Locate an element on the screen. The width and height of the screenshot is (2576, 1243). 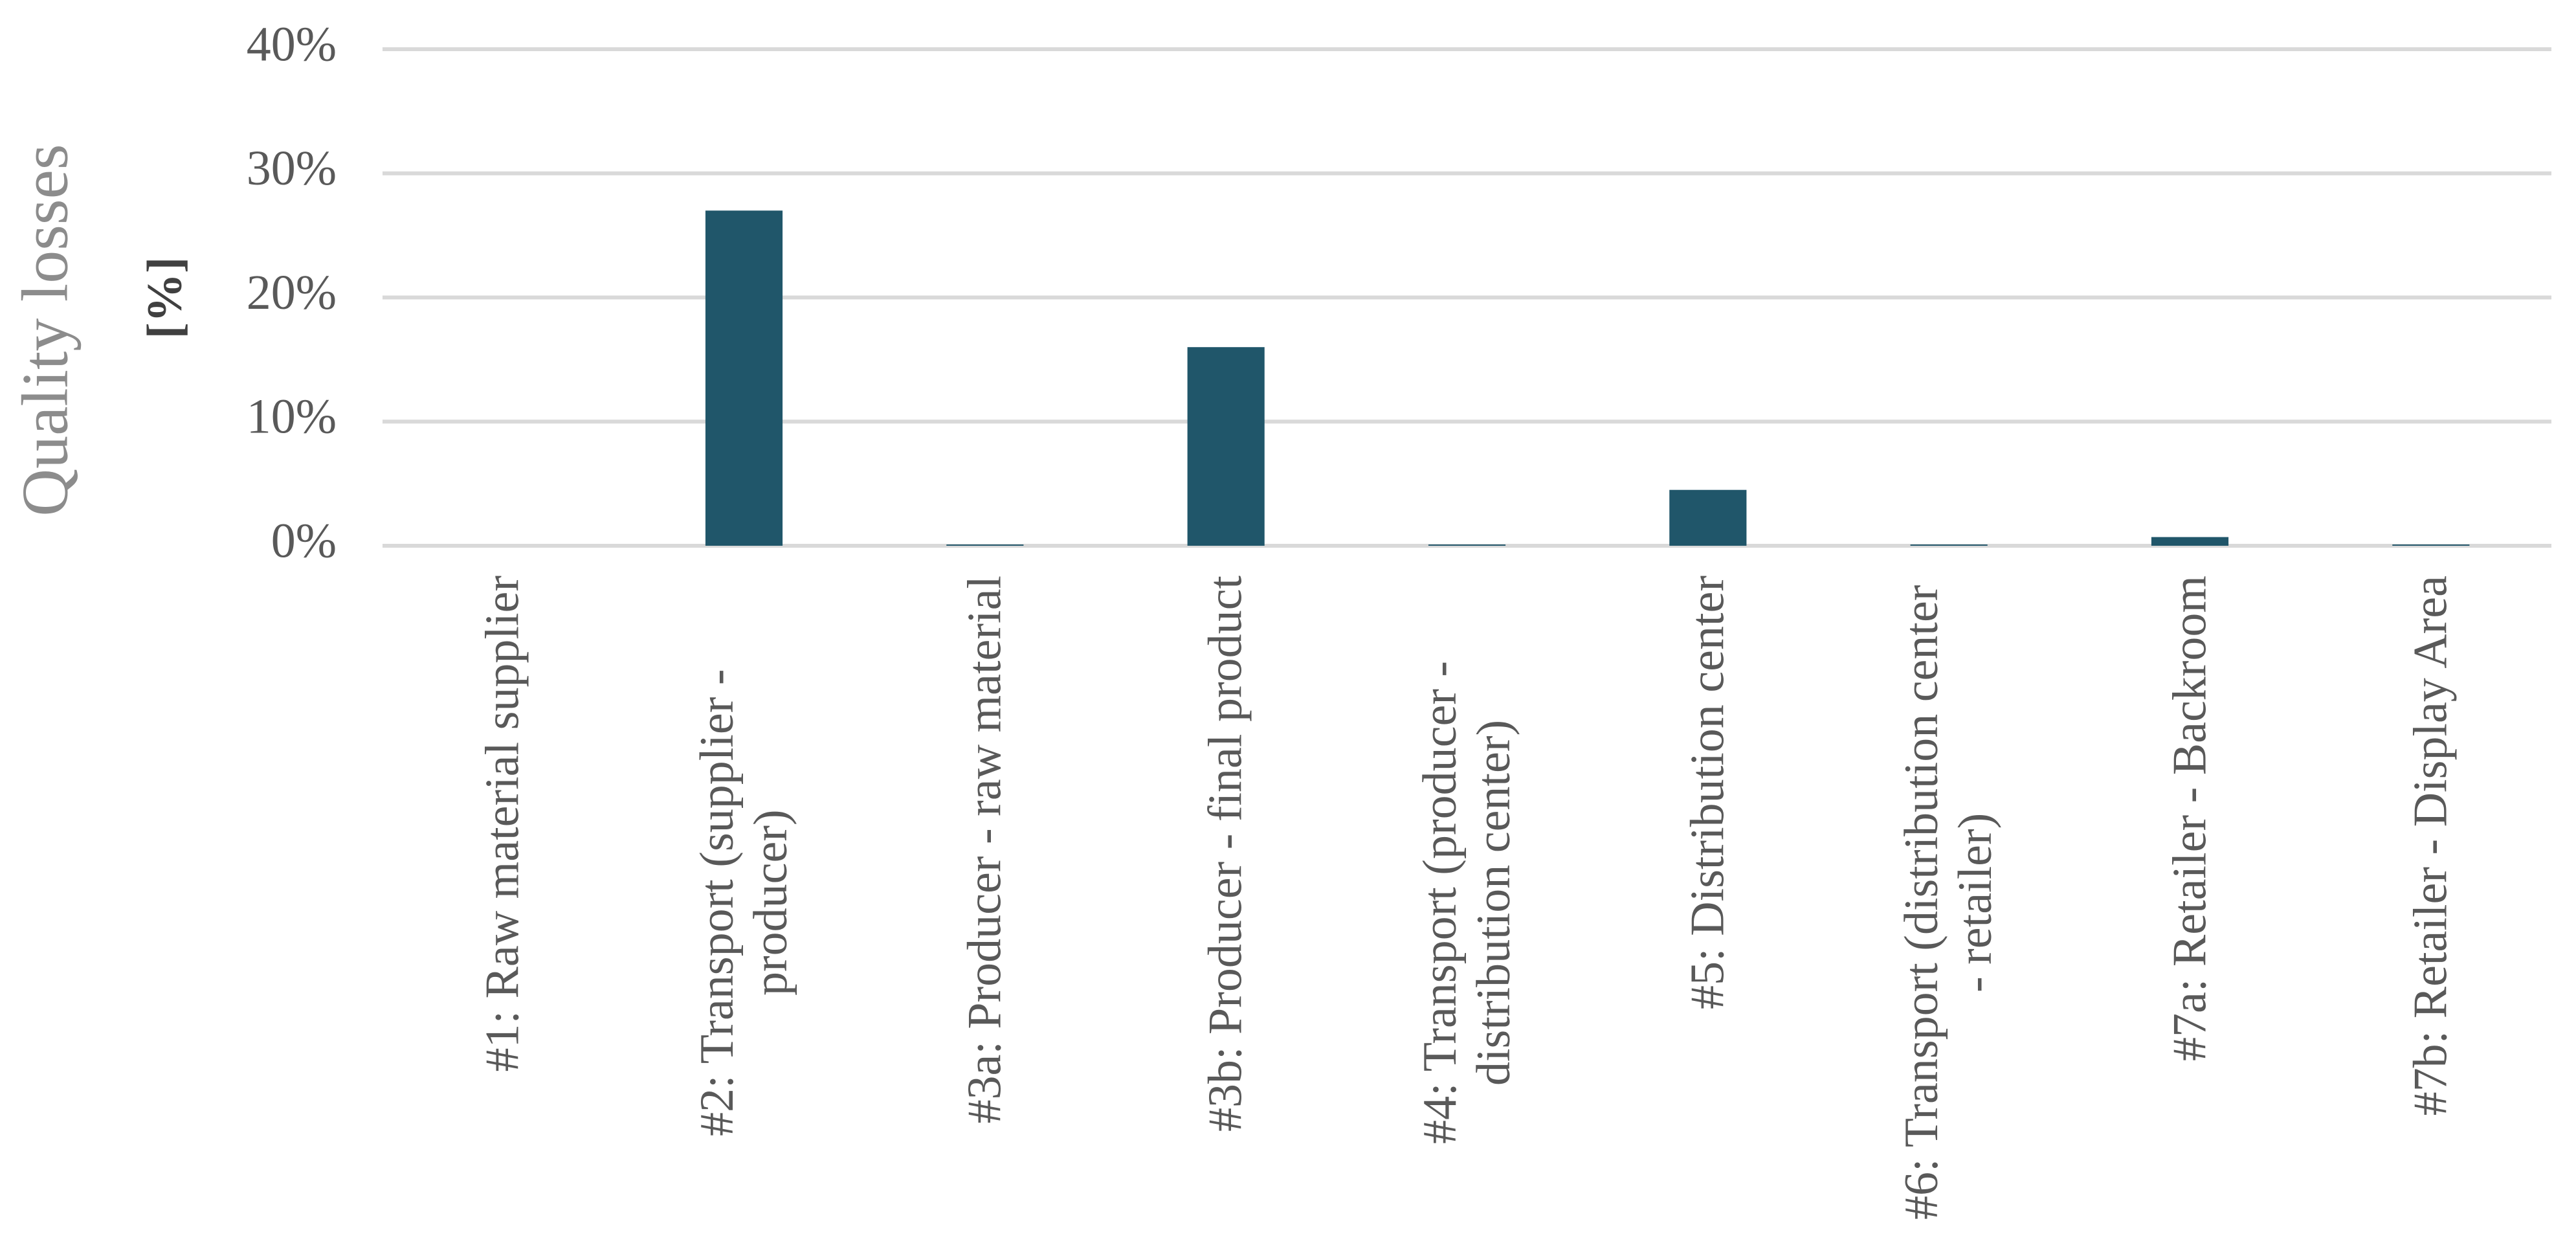
x-tick-label: #1: Raw material supplier is located at coordinates (502, 824).